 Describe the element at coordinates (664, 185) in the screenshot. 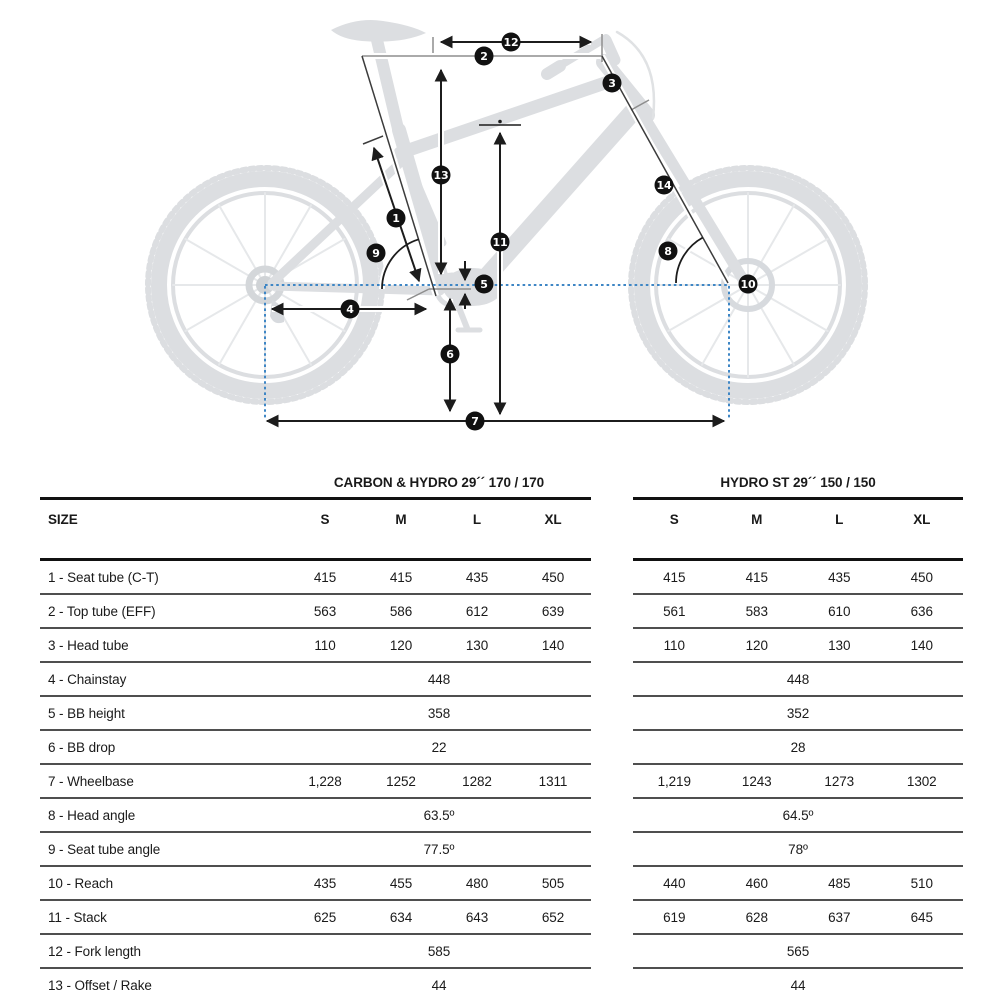

I see `svg-text: 14` at that location.